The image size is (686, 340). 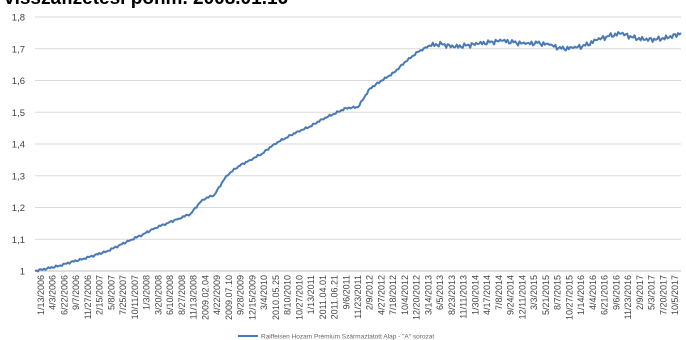 What do you see at coordinates (652, 292) in the screenshot?
I see `x-tick-label: 5/3/2017` at bounding box center [652, 292].